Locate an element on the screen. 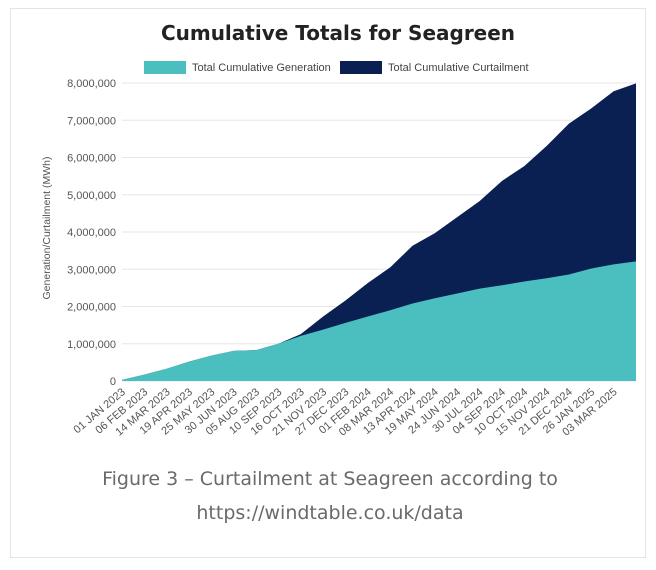 This screenshot has height=570, width=656. legend-label-generation: Total Cumulative Generation is located at coordinates (261, 68).